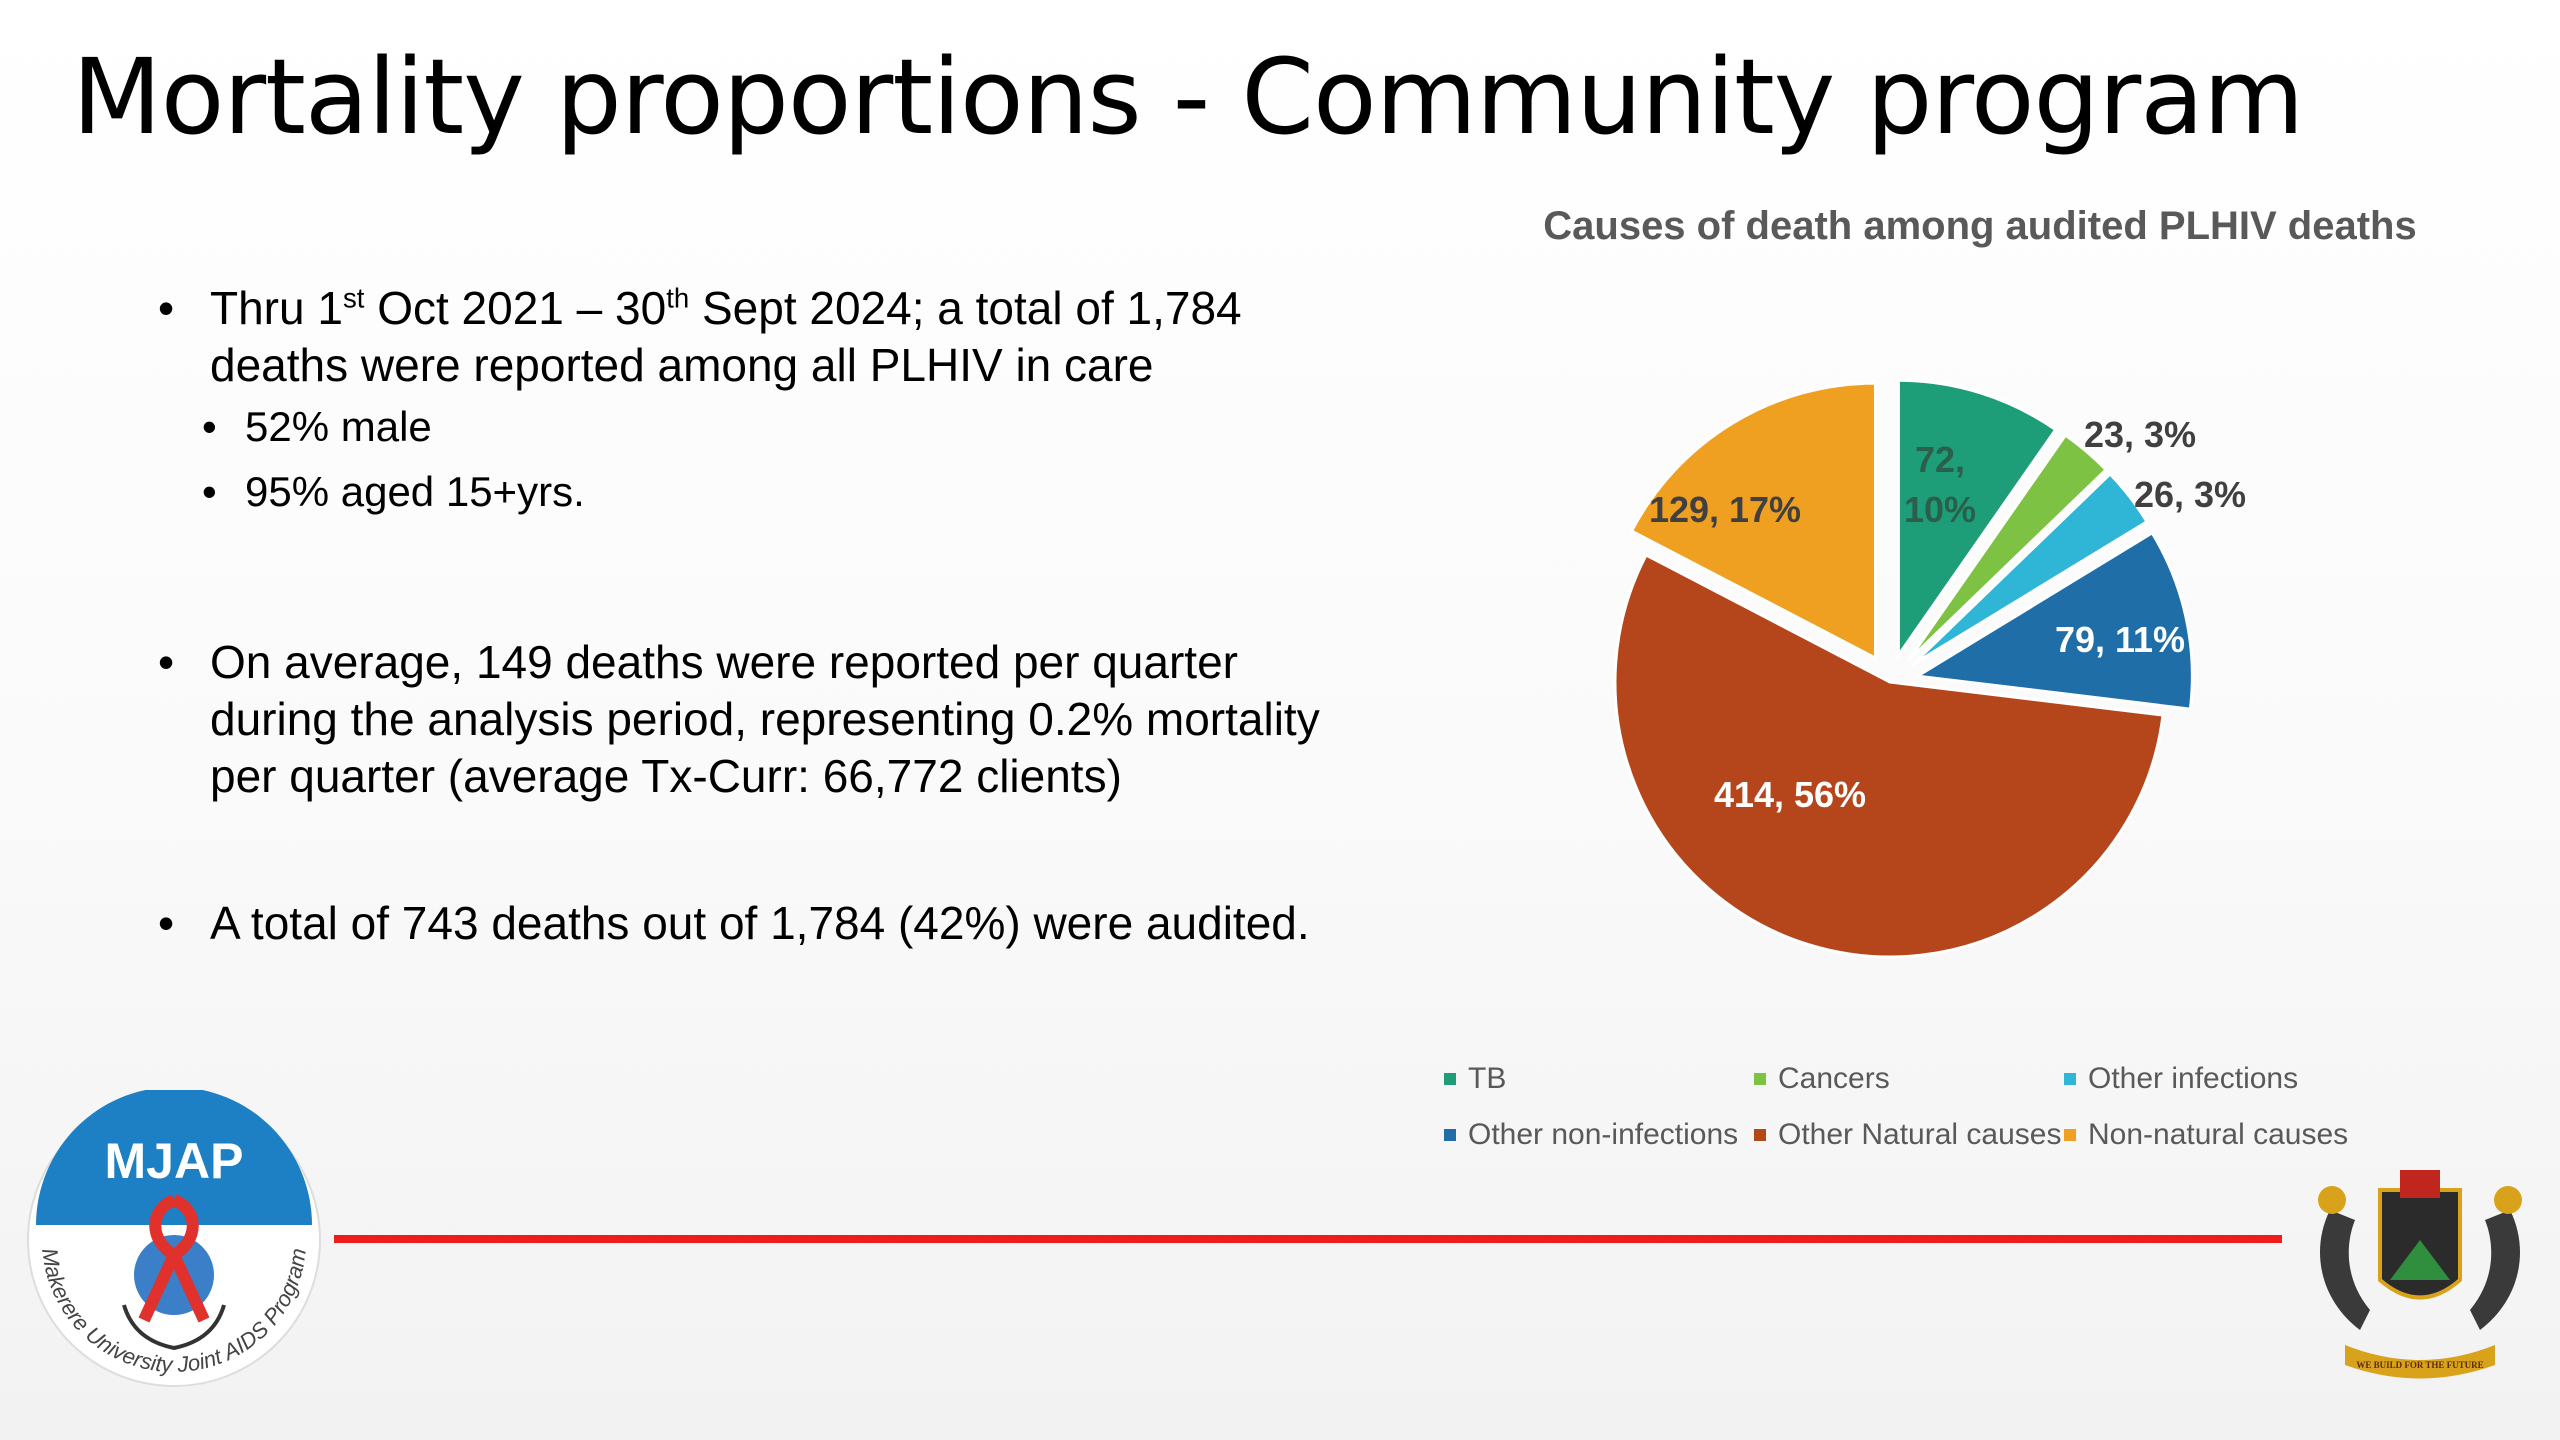 The image size is (2560, 1440). Describe the element at coordinates (678, 298) in the screenshot. I see `superscript: th` at that location.